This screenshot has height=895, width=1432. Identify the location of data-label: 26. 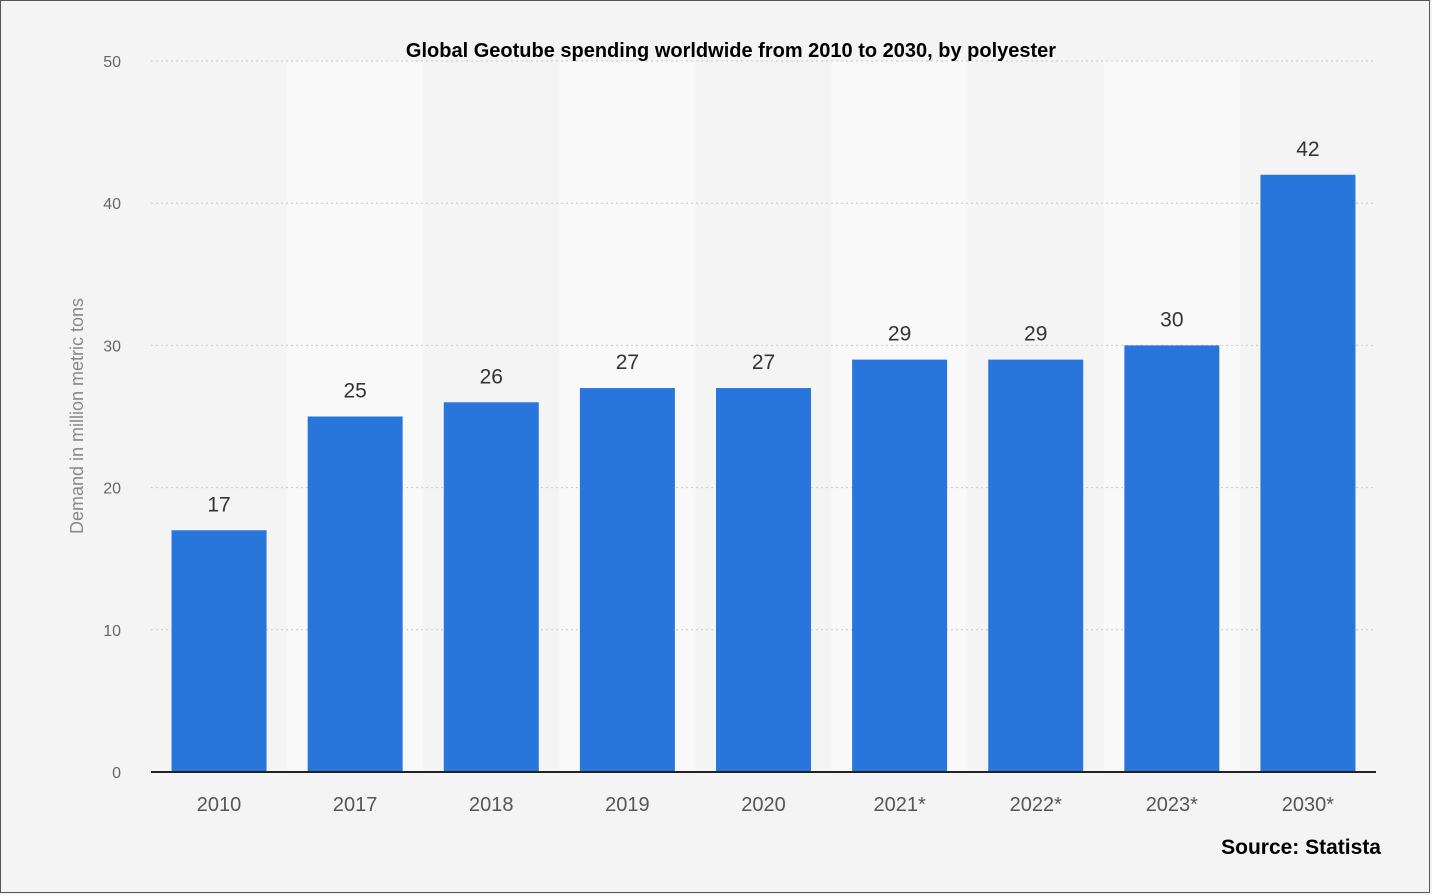
(491, 376).